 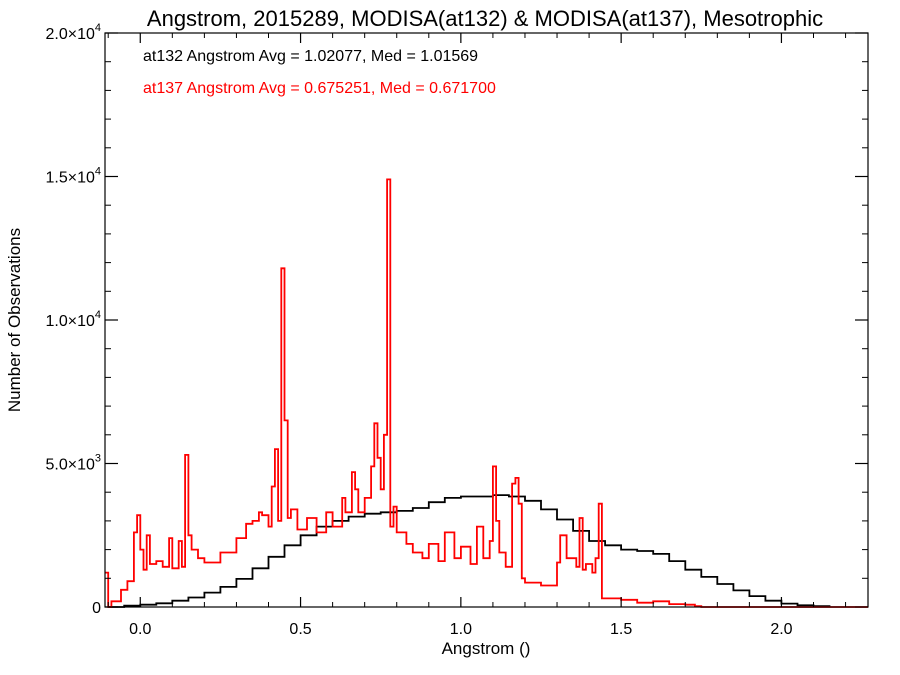 I want to click on y-tick-label: 5.0×10³, so click(x=73, y=463).